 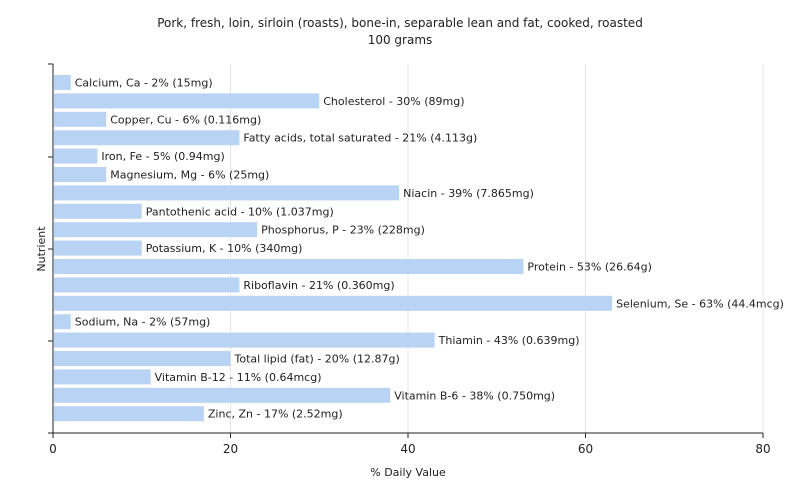 I want to click on x-tick-label-2: 40, so click(x=407, y=449).